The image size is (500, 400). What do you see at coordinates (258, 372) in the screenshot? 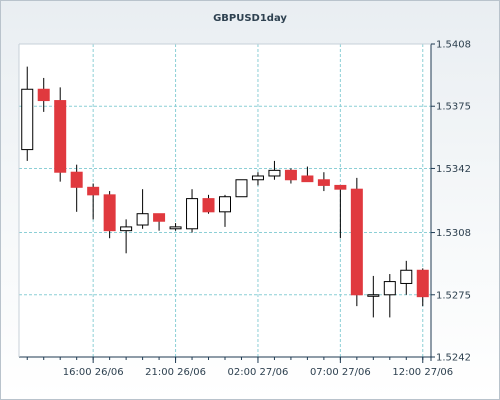
I see `x-tick-label: 02:00 27/06` at bounding box center [258, 372].